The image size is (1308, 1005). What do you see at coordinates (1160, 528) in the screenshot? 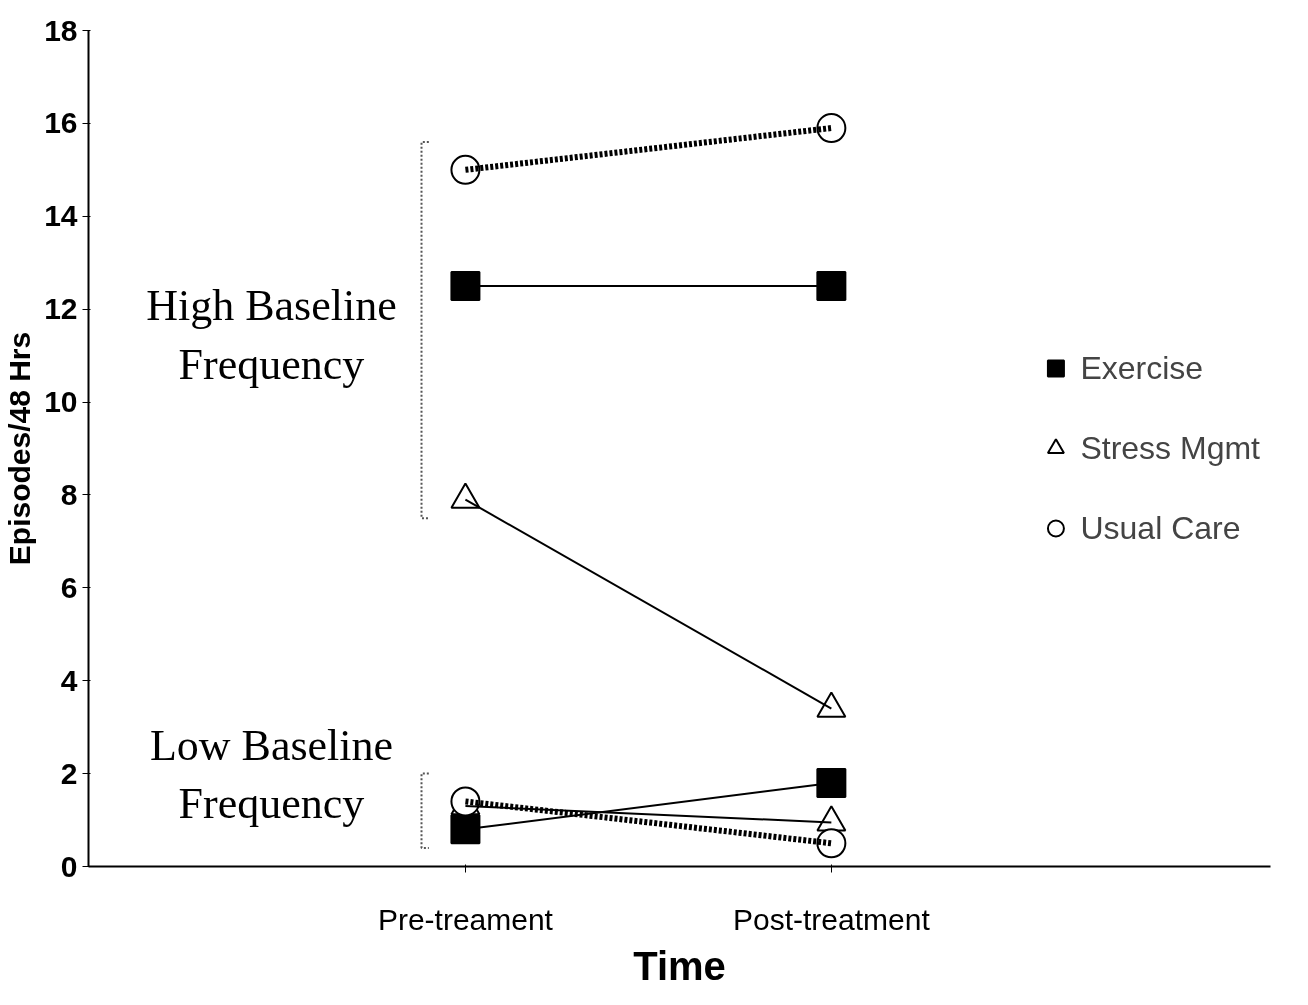
I see `legend-label: Usual Care` at bounding box center [1160, 528].